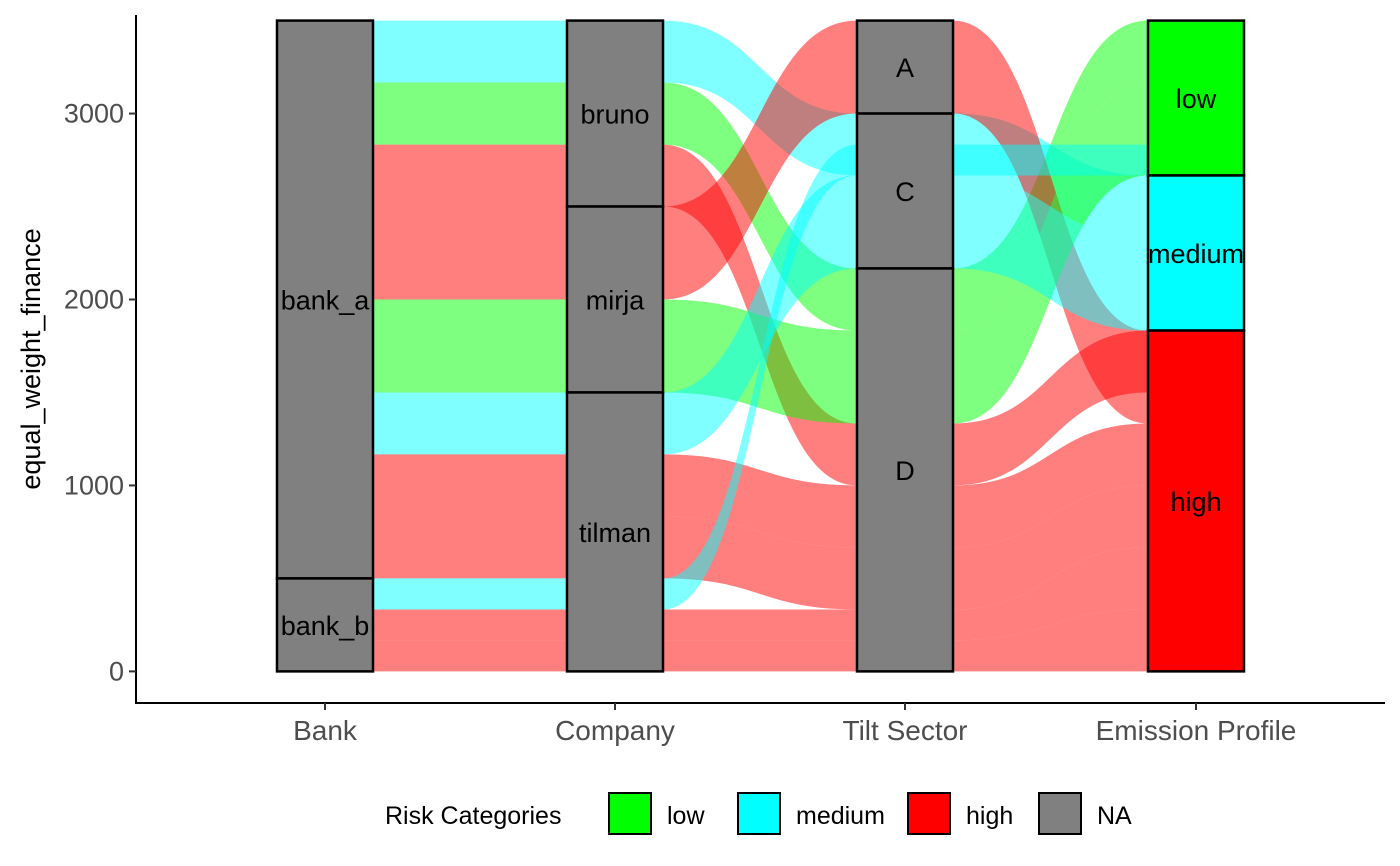 The image size is (1400, 866). I want to click on stratum-bank_a, so click(325, 299).